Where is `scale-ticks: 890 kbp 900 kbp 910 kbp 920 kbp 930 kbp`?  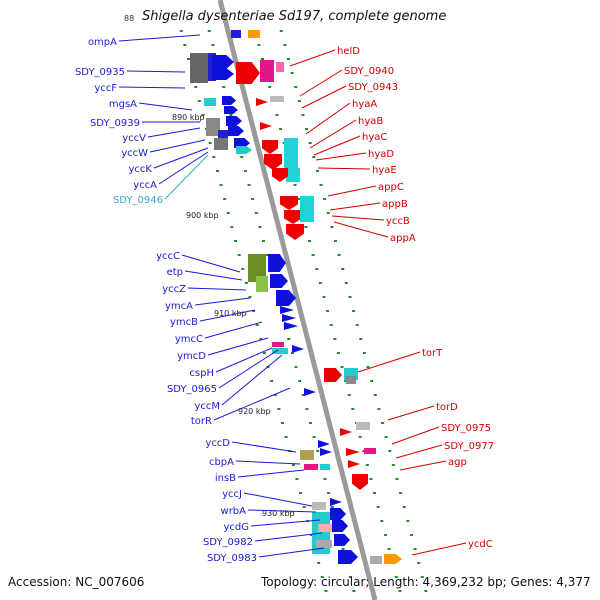
scale-ticks: 890 kbp 900 kbp 910 kbp 920 kbp 930 kbp is located at coordinates (233, 315).